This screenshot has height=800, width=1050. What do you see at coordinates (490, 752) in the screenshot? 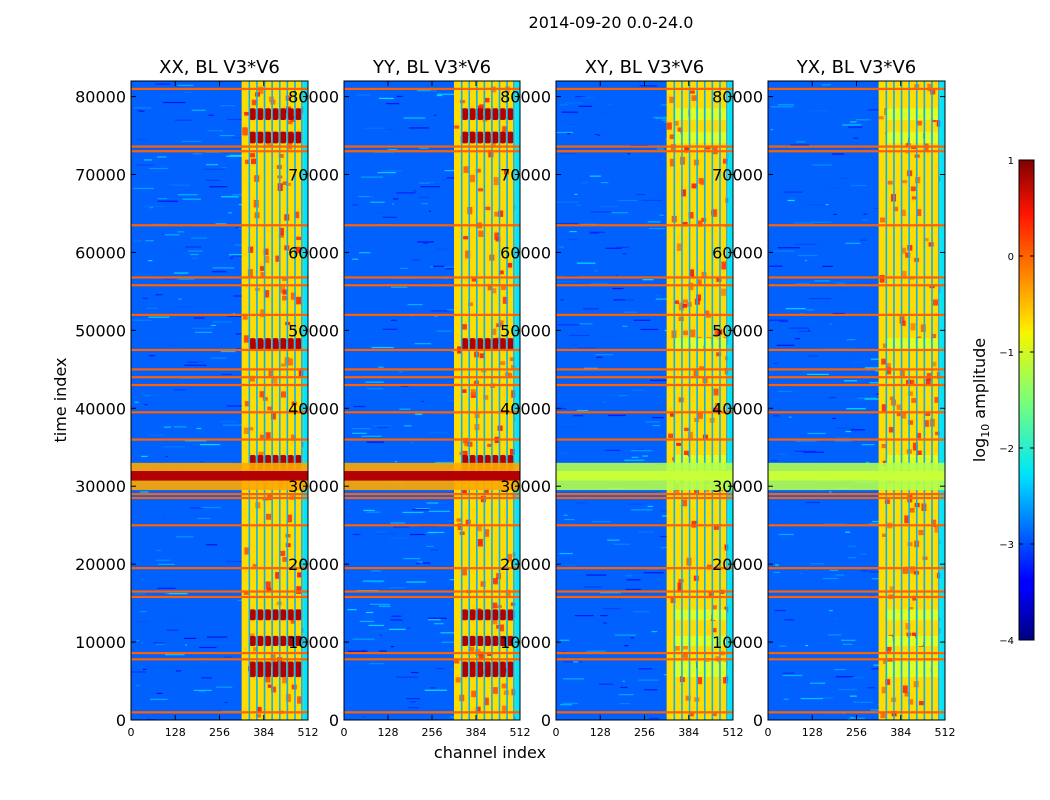
I see `x-axis-label: channel index` at bounding box center [490, 752].